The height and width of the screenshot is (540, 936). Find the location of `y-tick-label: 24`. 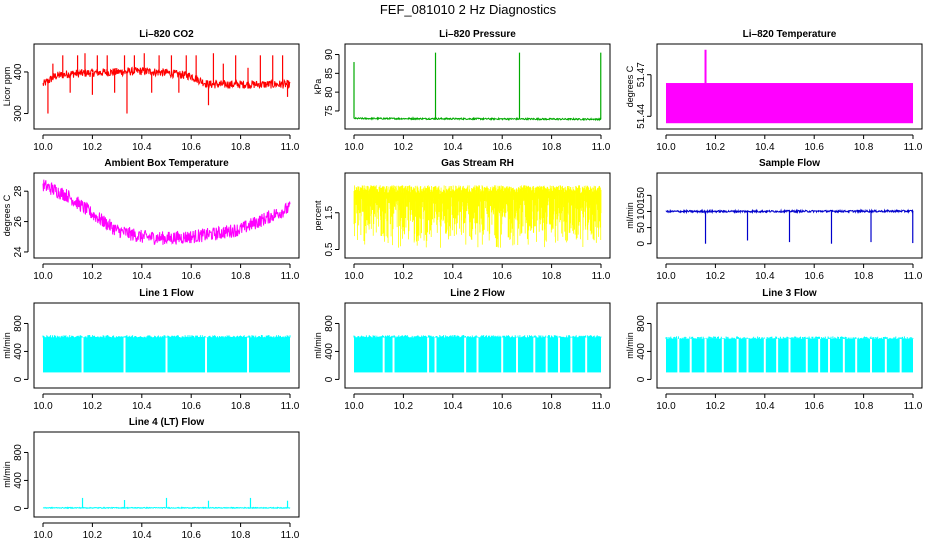

y-tick-label: 24 is located at coordinates (18, 252).